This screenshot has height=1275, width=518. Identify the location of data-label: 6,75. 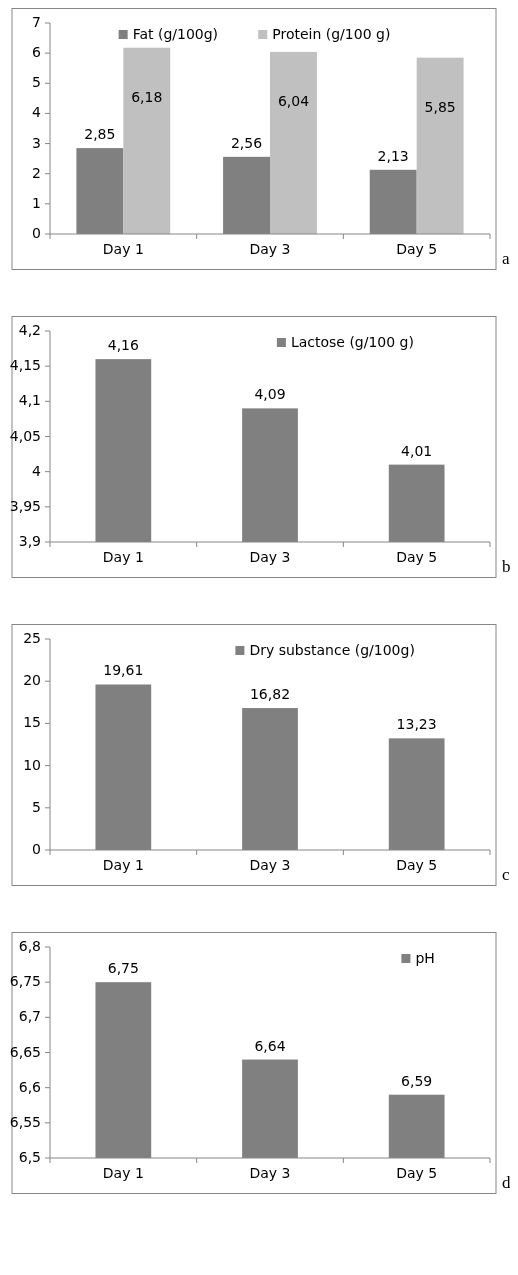
(123, 968).